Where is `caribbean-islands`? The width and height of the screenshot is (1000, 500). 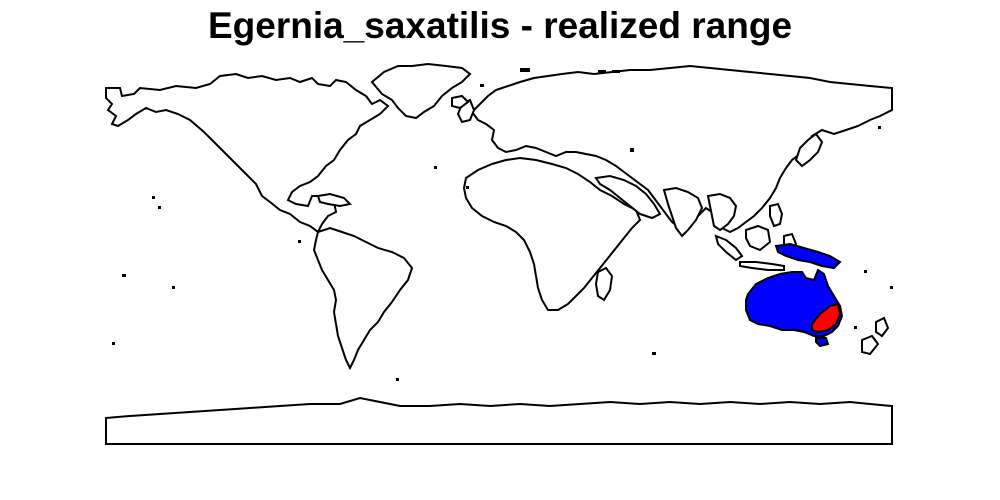
caribbean-islands is located at coordinates (334, 200).